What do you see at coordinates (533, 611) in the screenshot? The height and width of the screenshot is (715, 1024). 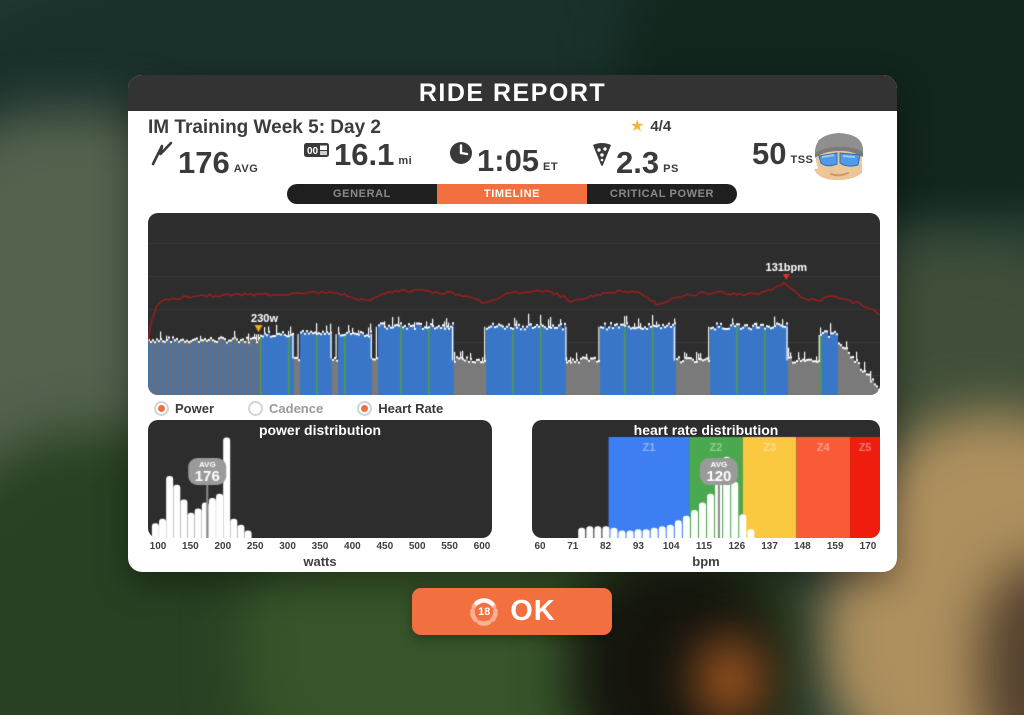 I see `ok-button-label: OK` at bounding box center [533, 611].